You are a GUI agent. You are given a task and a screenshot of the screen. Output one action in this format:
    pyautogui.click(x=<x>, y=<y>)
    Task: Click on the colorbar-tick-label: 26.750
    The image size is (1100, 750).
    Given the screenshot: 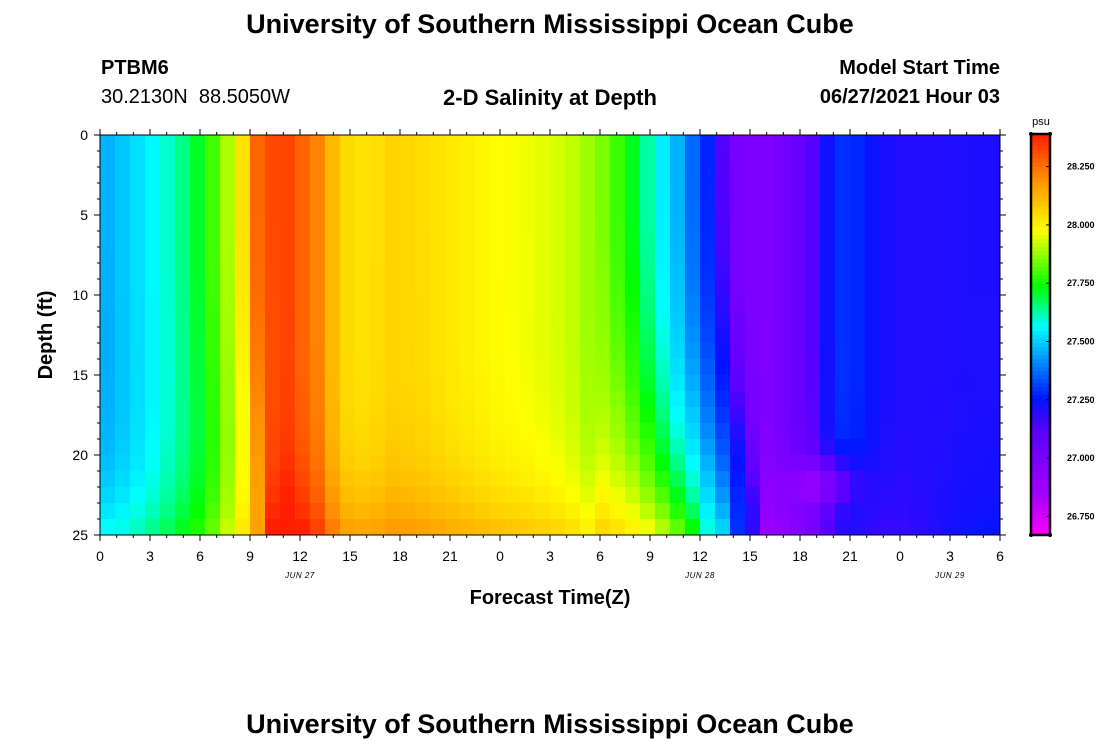 What is the action you would take?
    pyautogui.click(x=1081, y=516)
    